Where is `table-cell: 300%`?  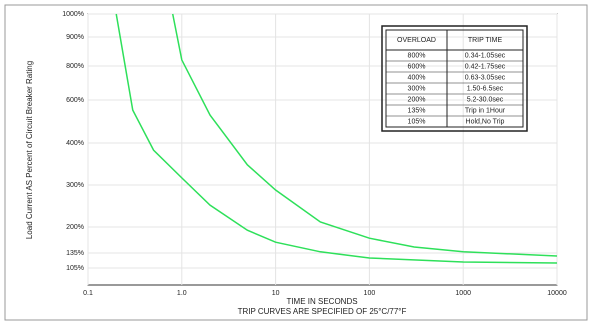
table-cell: 300% is located at coordinates (417, 88).